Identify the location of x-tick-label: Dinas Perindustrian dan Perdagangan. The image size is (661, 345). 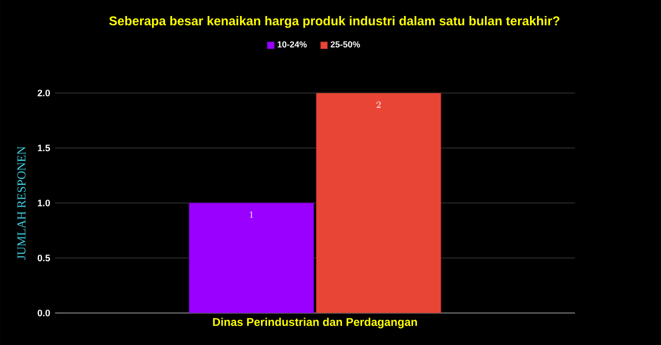
(315, 323).